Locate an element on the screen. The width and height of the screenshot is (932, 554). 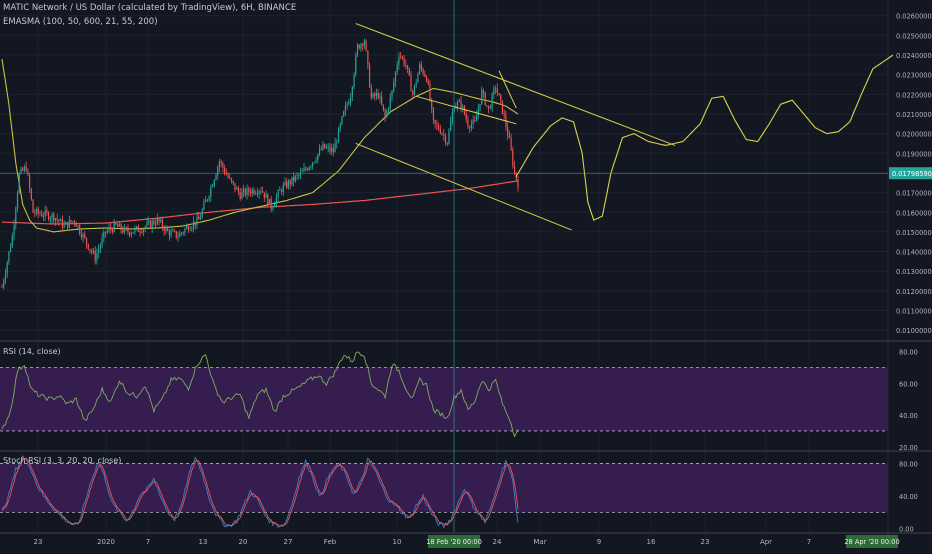
projection-path is located at coordinates (704, 137).